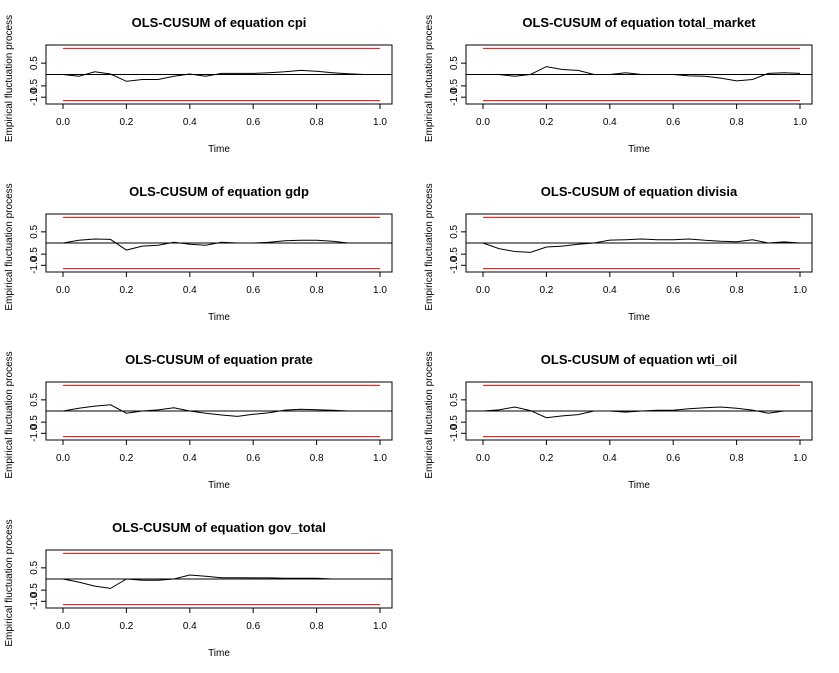  I want to click on chart-title: OLS-CUSUM of equation gdp, so click(219, 191).